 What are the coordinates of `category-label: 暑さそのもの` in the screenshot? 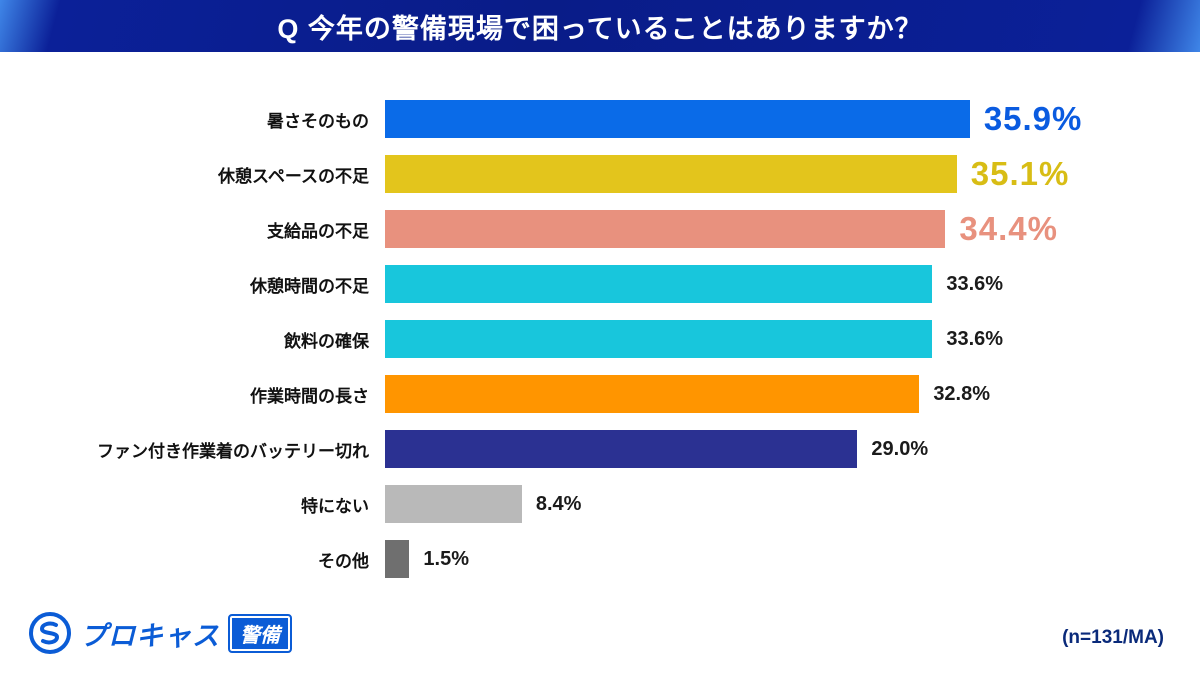 It's located at (318, 121).